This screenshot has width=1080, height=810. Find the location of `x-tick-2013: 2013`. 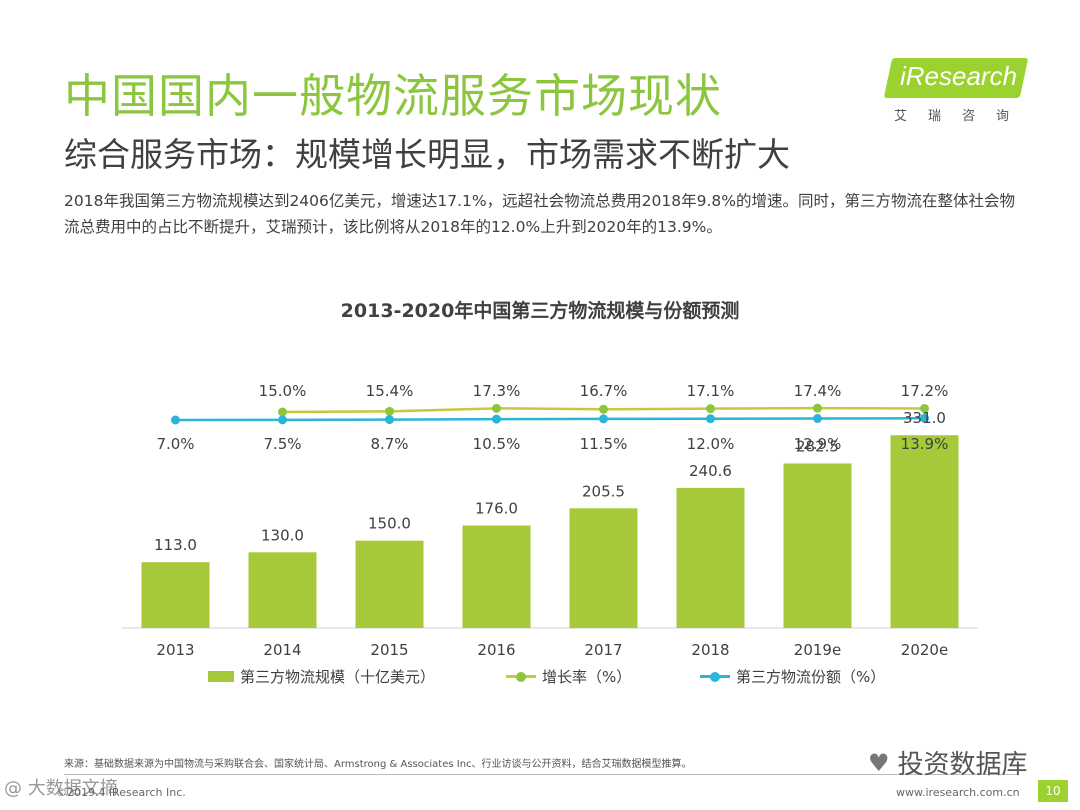

x-tick-2013: 2013 is located at coordinates (175, 650).